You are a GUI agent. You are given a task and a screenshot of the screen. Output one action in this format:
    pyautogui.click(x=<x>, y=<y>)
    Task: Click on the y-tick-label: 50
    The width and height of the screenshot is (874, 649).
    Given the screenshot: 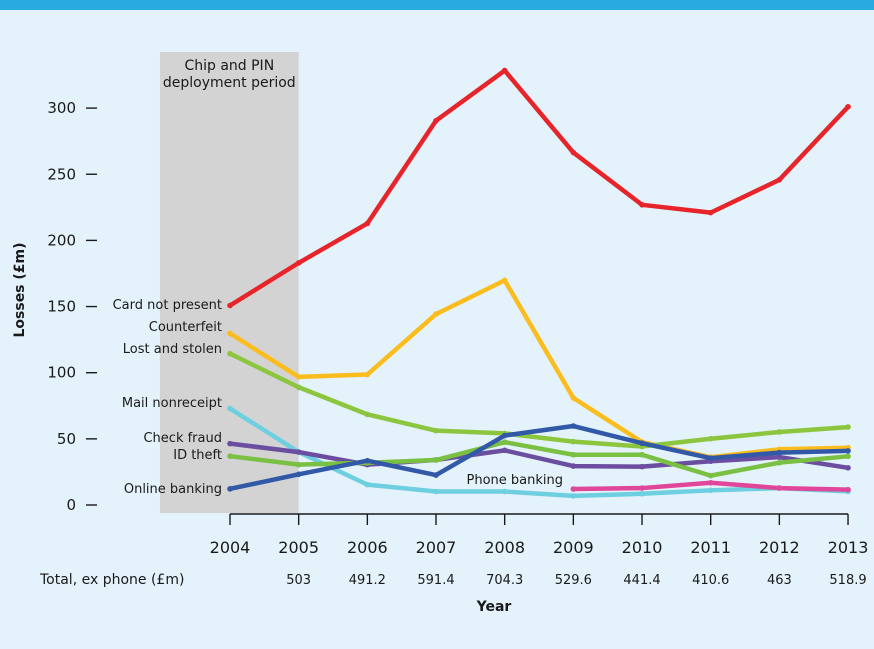 What is the action you would take?
    pyautogui.click(x=66, y=439)
    